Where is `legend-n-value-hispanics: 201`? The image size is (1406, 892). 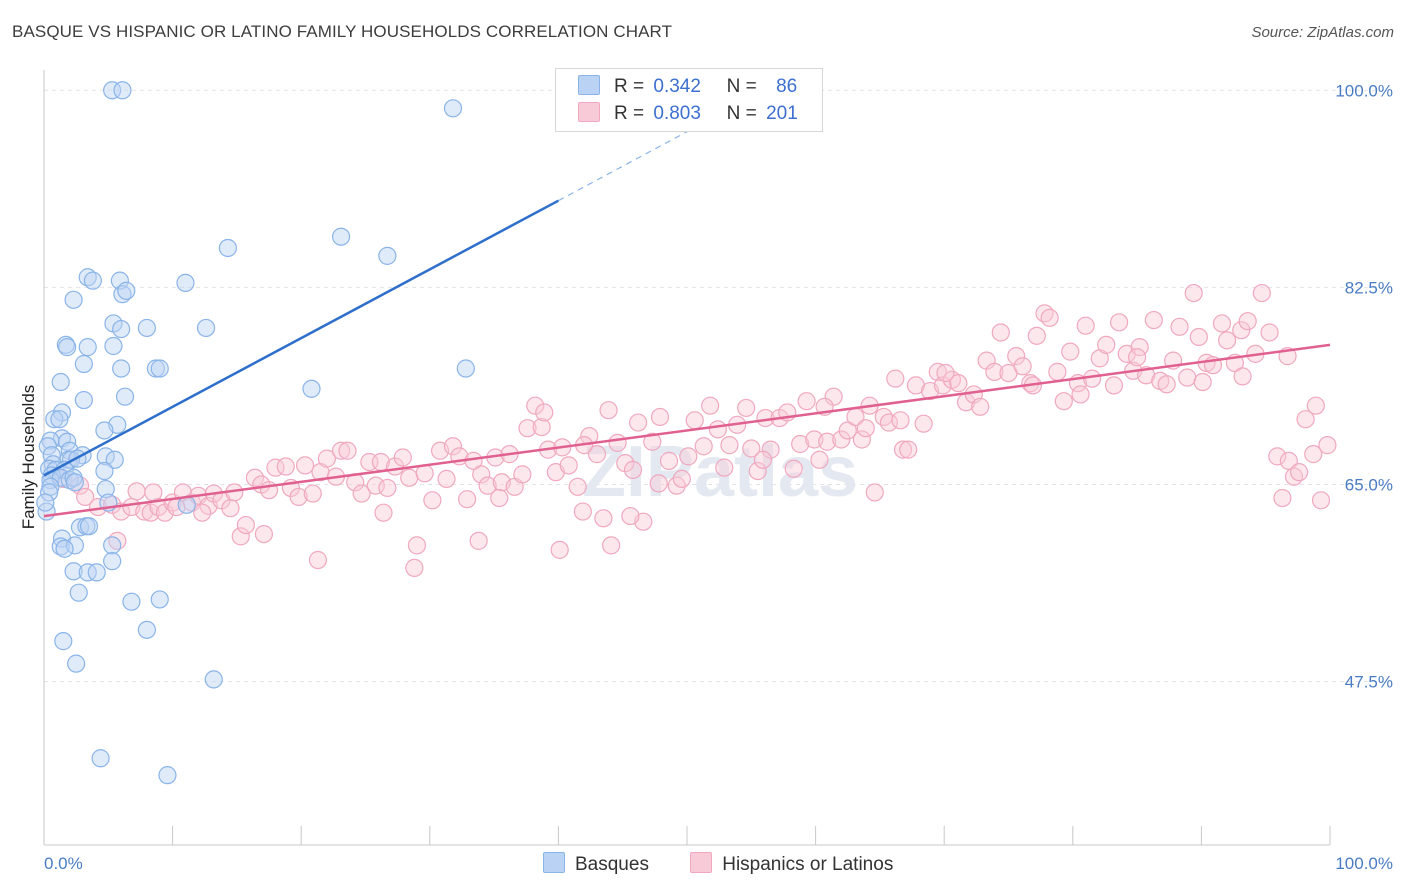
legend-n-value-hispanics: 201 is located at coordinates (782, 113).